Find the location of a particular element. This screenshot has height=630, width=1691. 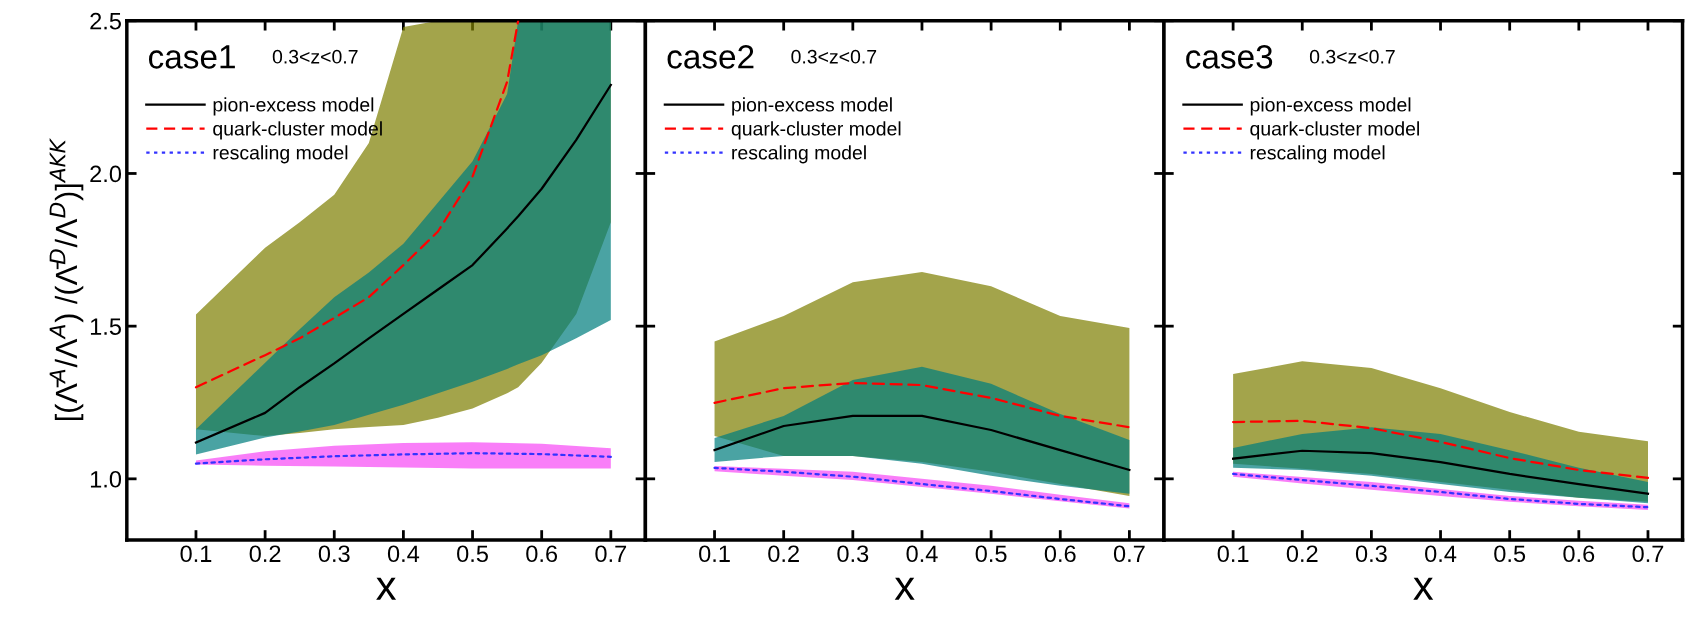

y-tick-label: 1.0 is located at coordinates (106, 479).